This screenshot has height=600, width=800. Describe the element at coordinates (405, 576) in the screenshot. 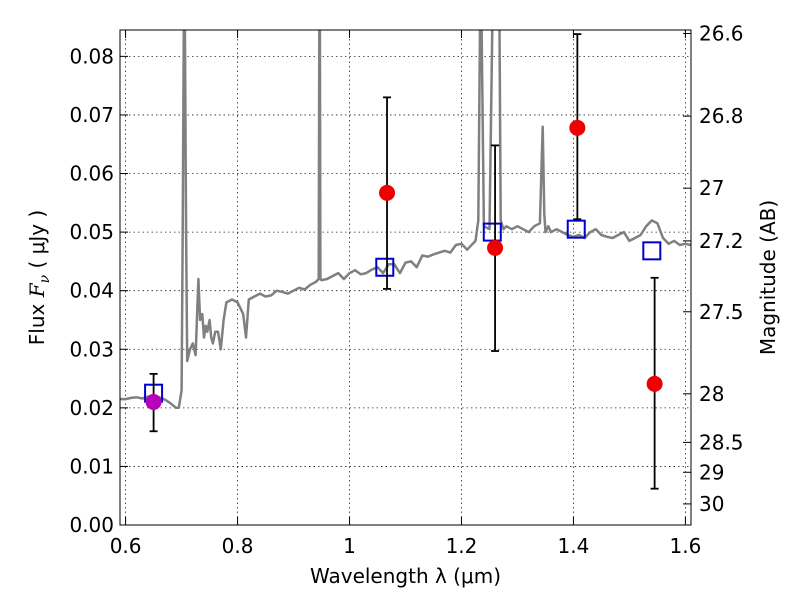

I see `x-axis-title: Wavelength λ (μm)` at that location.